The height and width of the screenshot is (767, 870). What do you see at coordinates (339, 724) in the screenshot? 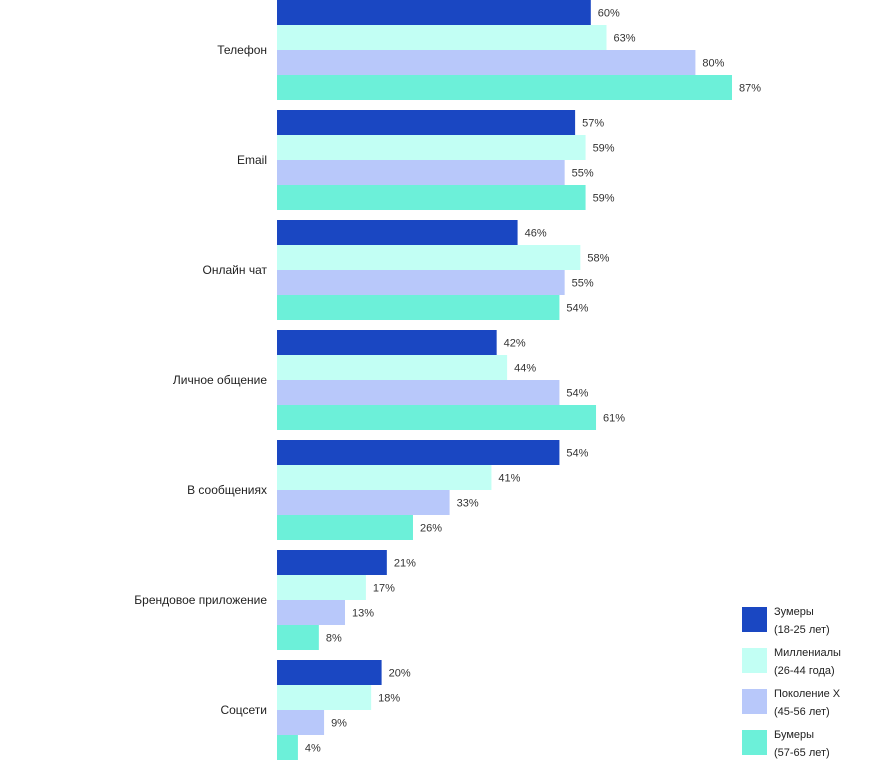
I see `value-label: 9%` at bounding box center [339, 724].